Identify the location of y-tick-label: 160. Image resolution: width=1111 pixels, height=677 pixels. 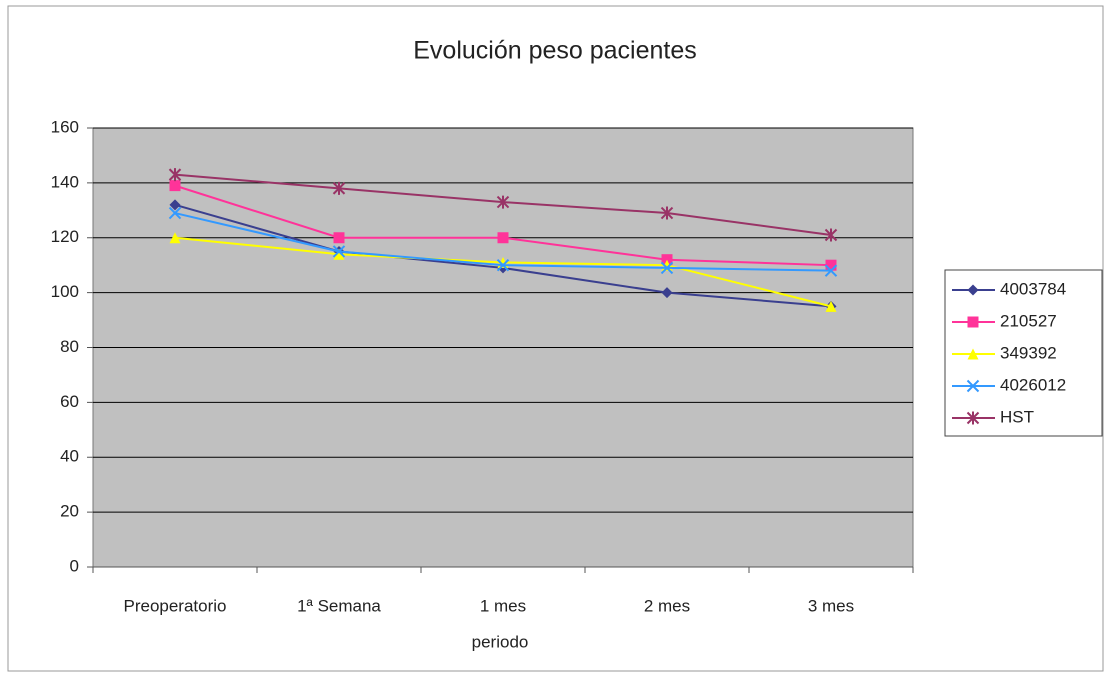
(65, 126).